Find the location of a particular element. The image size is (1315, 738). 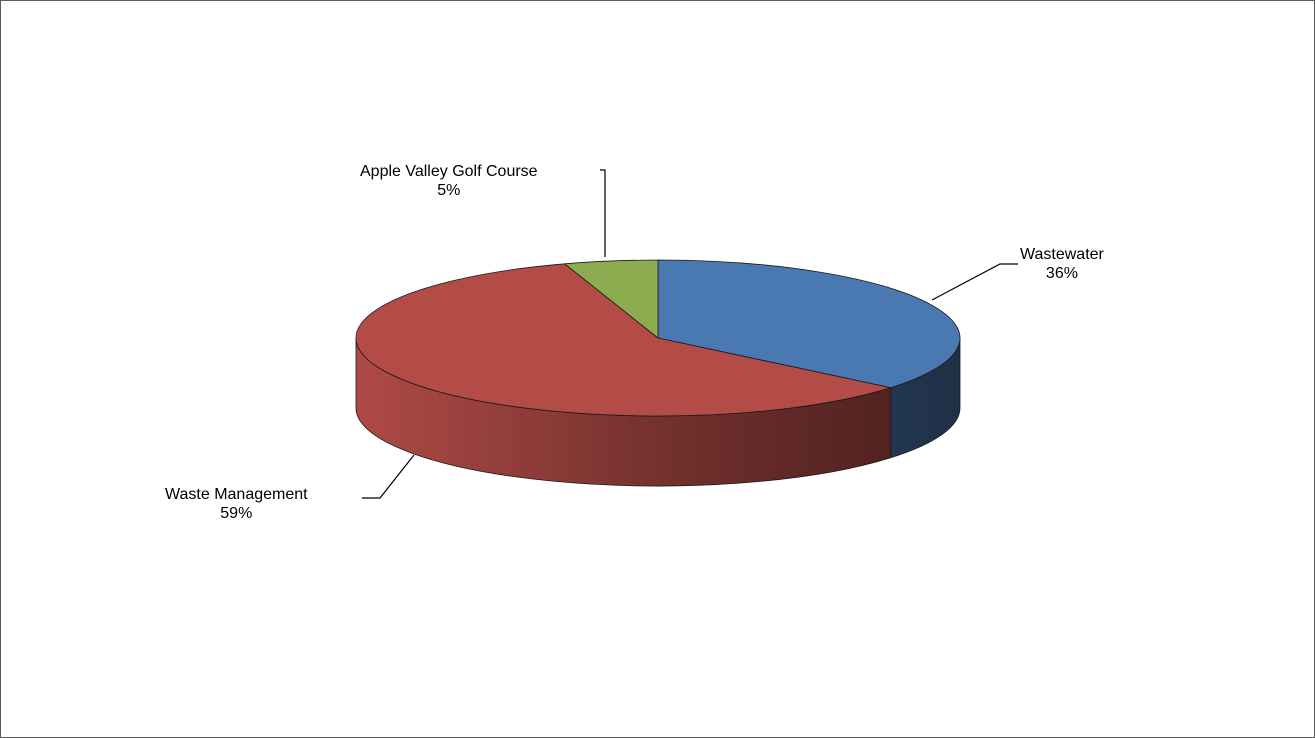

data-label-wastewater: Wastewater 36% is located at coordinates (1062, 264).